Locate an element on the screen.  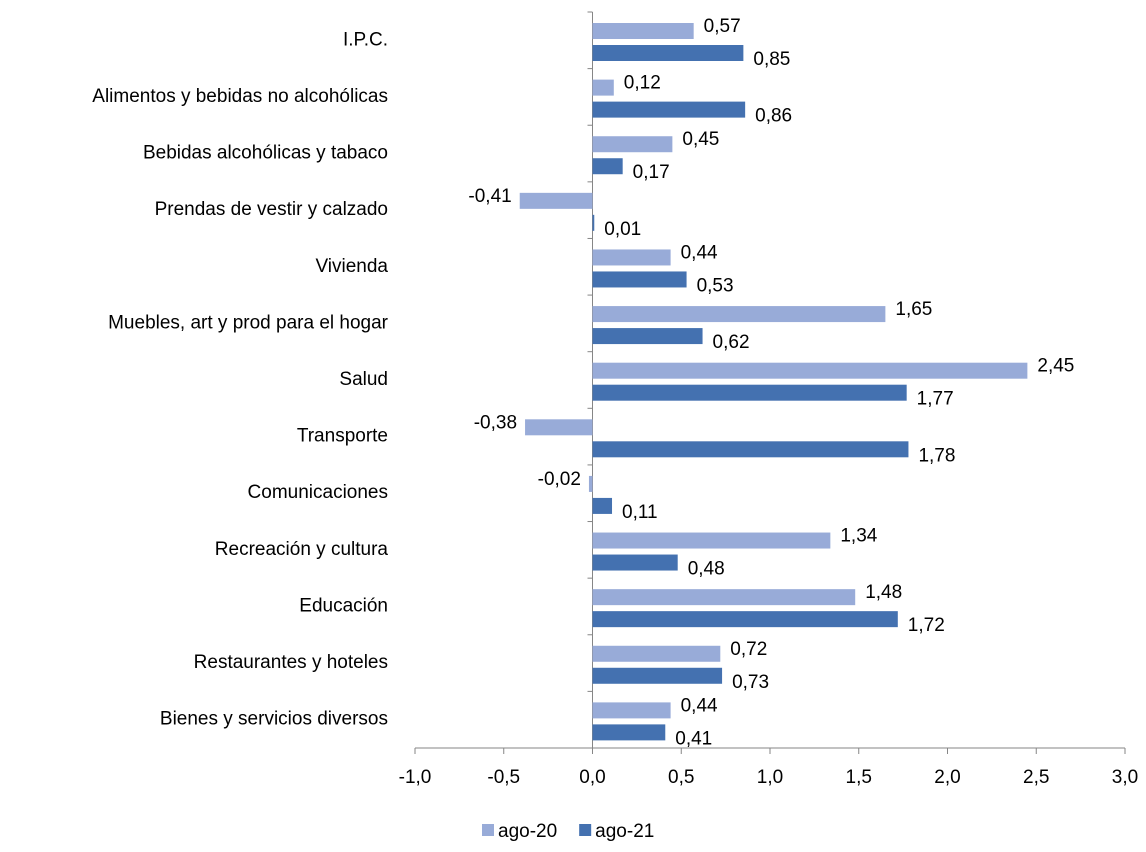
x-tick-label: 2,5 is located at coordinates (1036, 777).